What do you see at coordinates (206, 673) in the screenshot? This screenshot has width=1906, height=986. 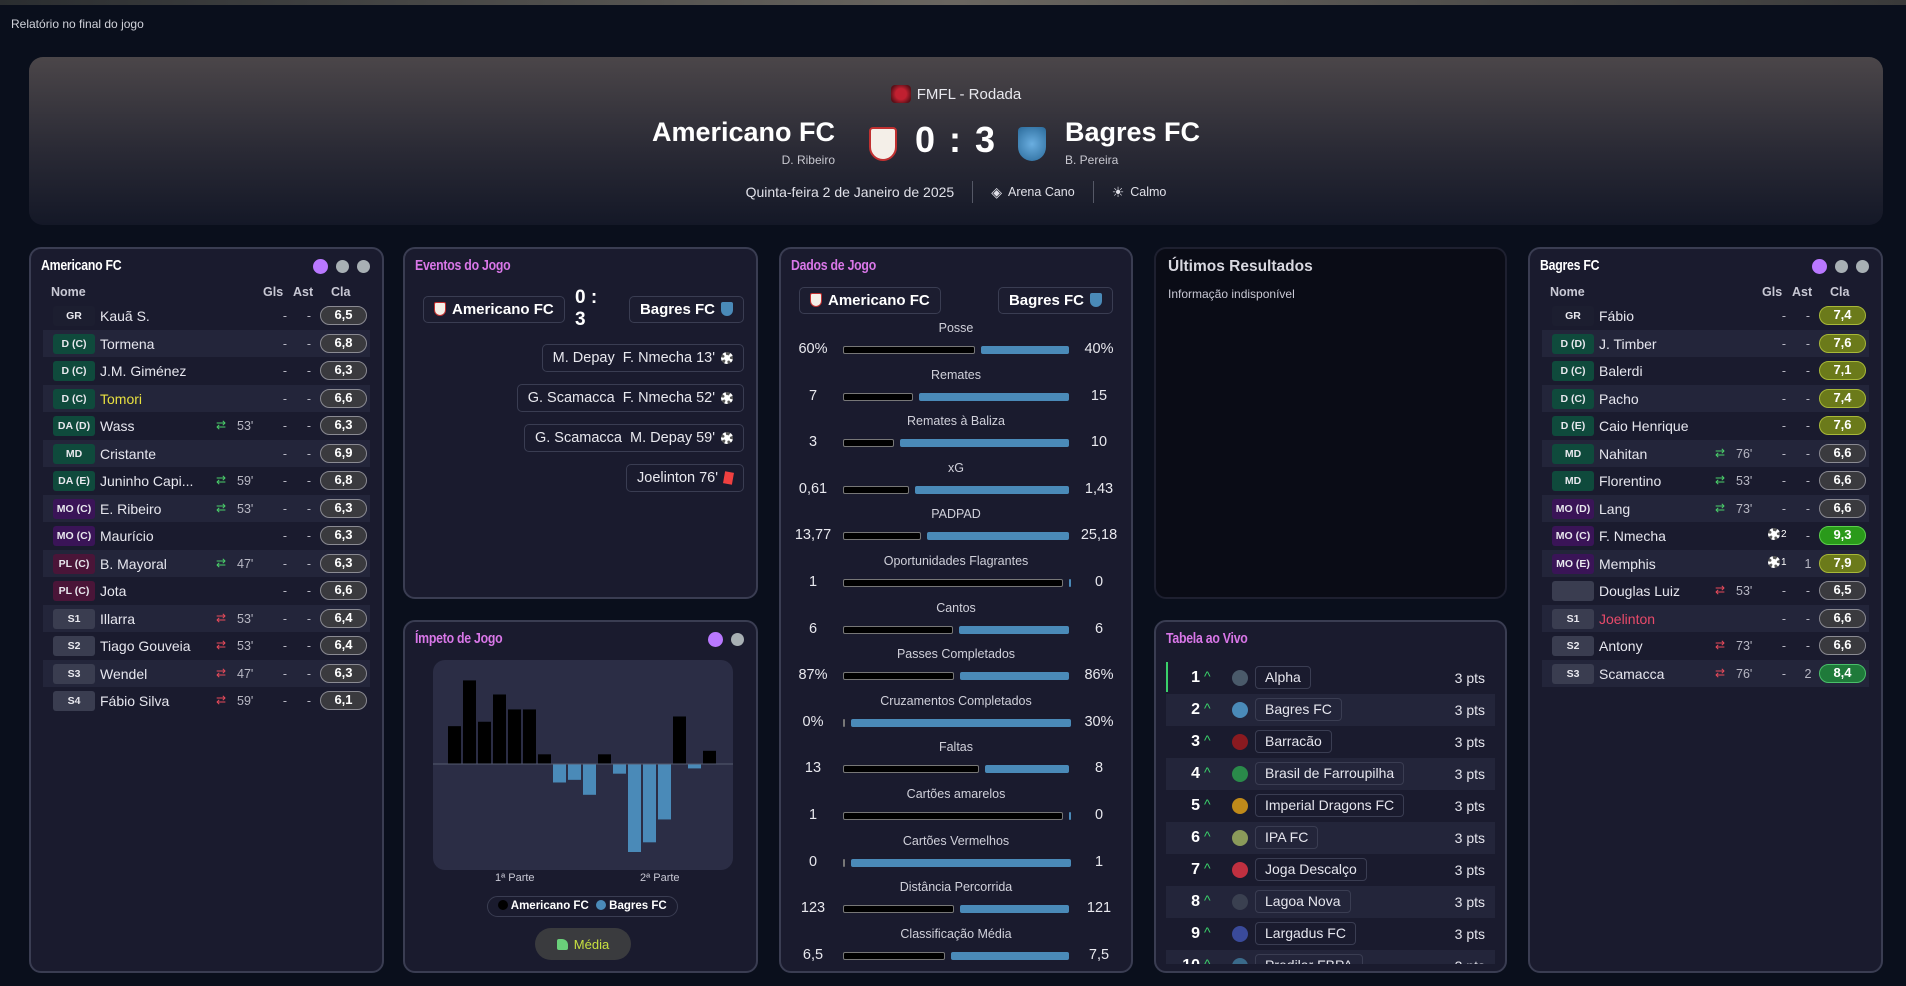 I see `player-row: S3 Wendel ⇄ 47' - - 6,3` at bounding box center [206, 673].